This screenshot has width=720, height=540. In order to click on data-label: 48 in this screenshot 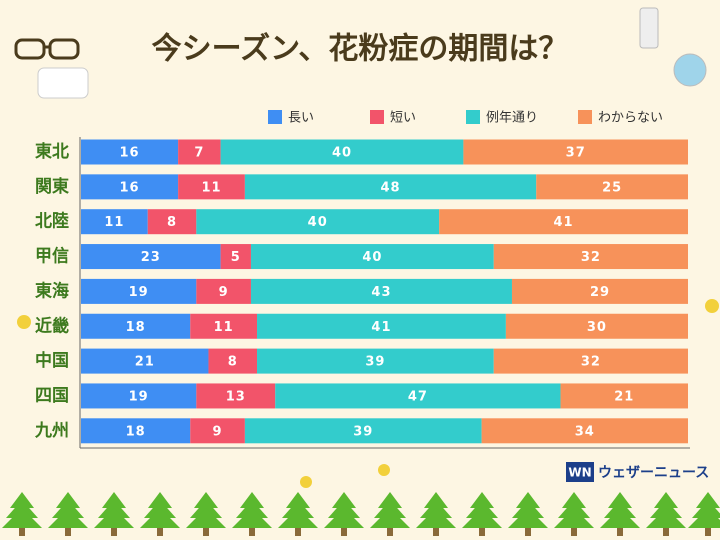, I will do `click(391, 187)`.